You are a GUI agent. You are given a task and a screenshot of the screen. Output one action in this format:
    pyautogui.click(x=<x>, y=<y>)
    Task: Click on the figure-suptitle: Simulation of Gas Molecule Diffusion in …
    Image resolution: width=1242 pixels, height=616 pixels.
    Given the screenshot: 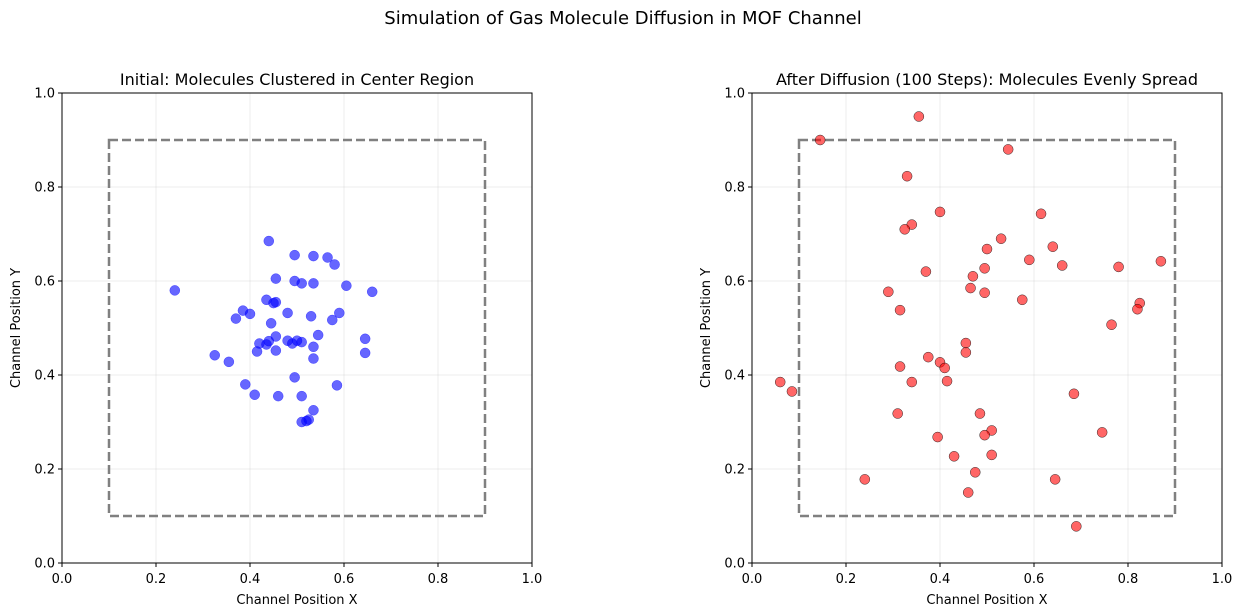 What is the action you would take?
    pyautogui.click(x=622, y=18)
    